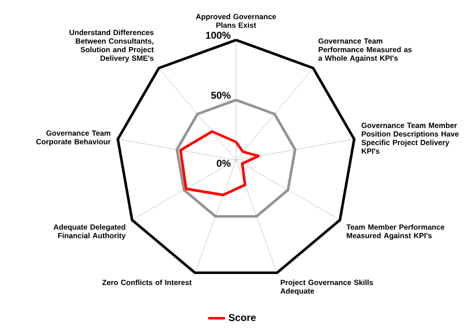  I want to click on legend-label: Score, so click(242, 318).